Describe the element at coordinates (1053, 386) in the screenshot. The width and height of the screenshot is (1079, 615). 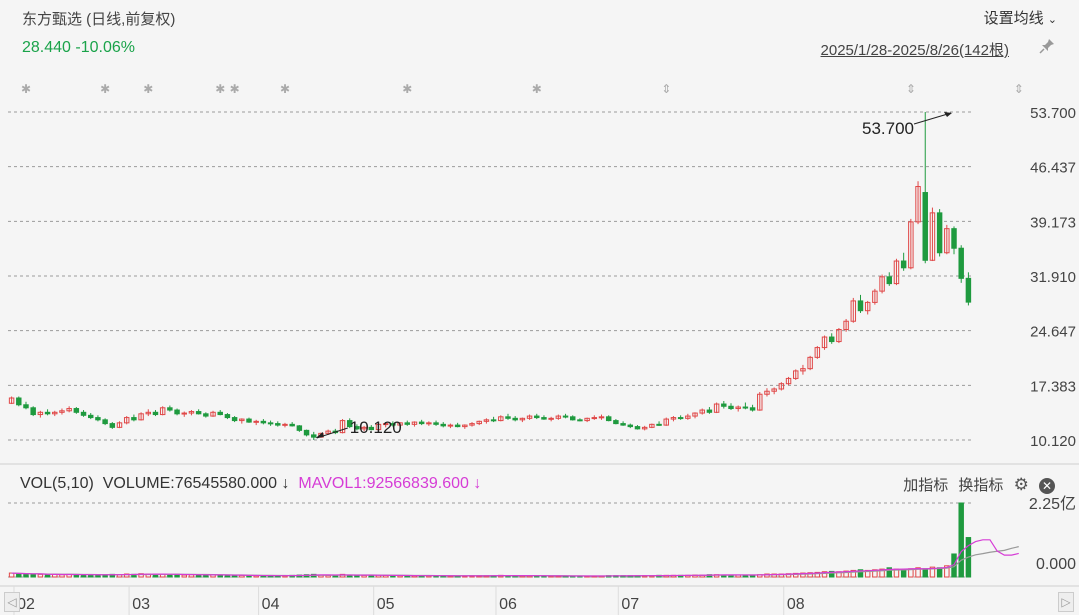
I see `y-tick-label: 17.383` at that location.